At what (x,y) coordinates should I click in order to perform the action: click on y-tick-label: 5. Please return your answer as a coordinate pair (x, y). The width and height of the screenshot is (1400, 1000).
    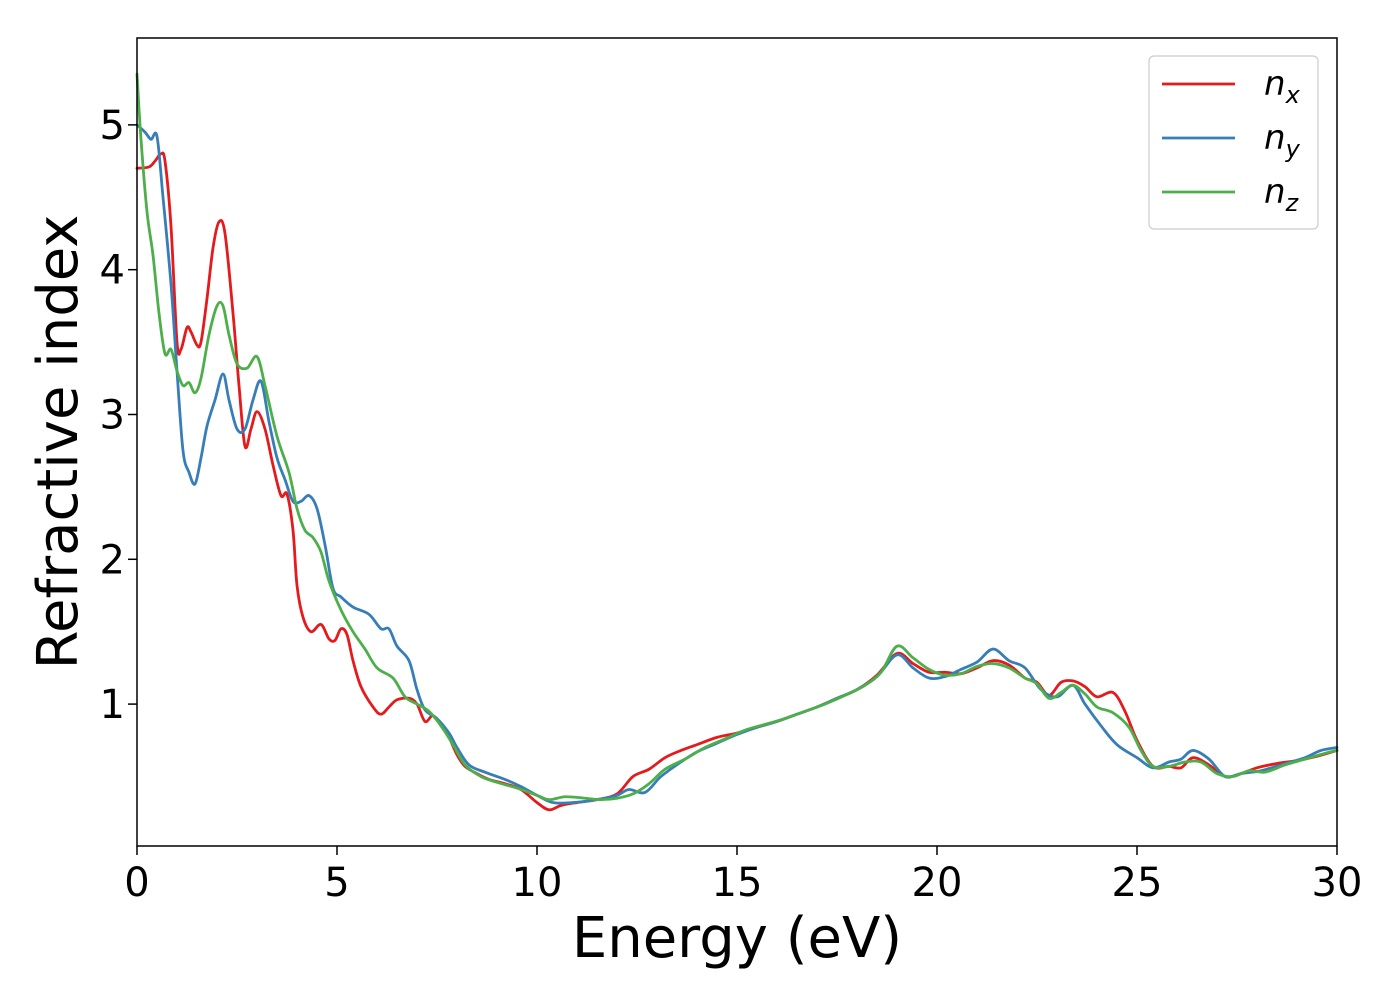
    Looking at the image, I should click on (112, 126).